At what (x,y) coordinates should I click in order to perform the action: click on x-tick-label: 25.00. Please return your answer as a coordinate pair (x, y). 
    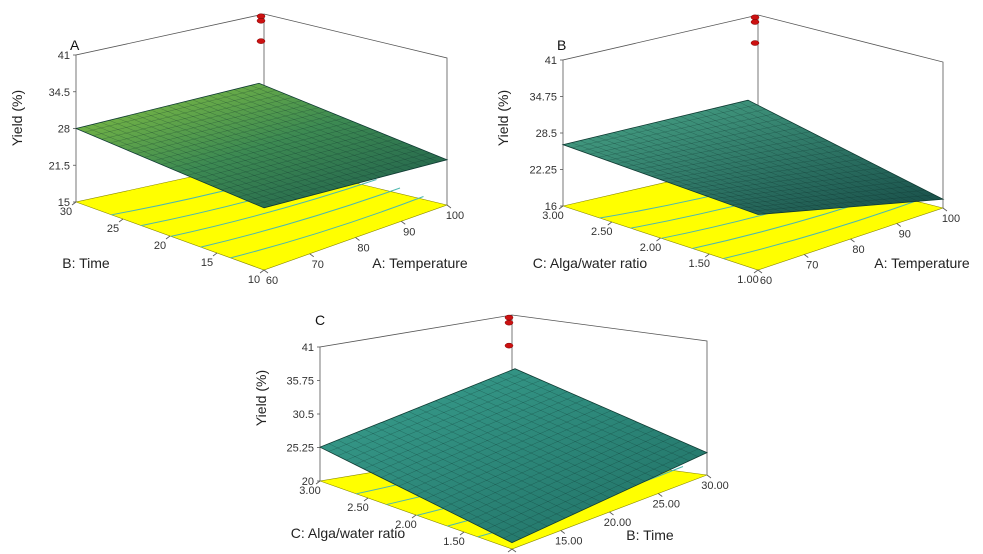
    Looking at the image, I should click on (666, 505).